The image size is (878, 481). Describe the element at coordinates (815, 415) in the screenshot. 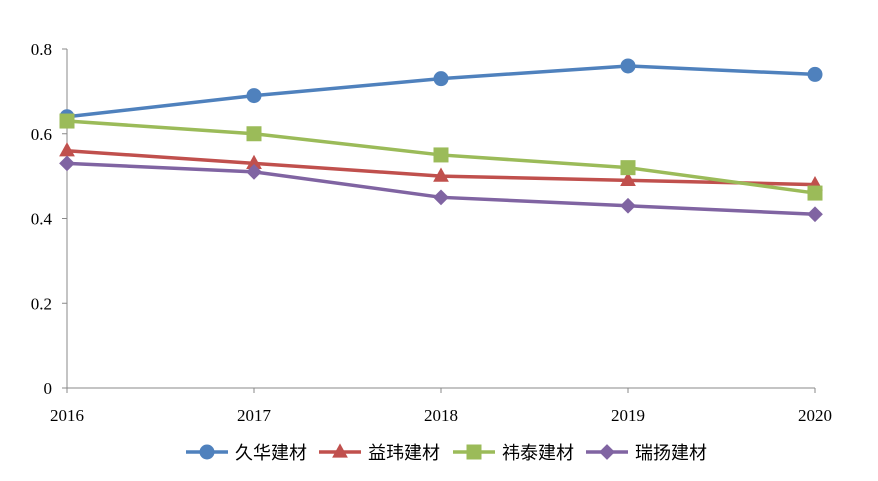

I see `x-tick-label: 2020` at that location.